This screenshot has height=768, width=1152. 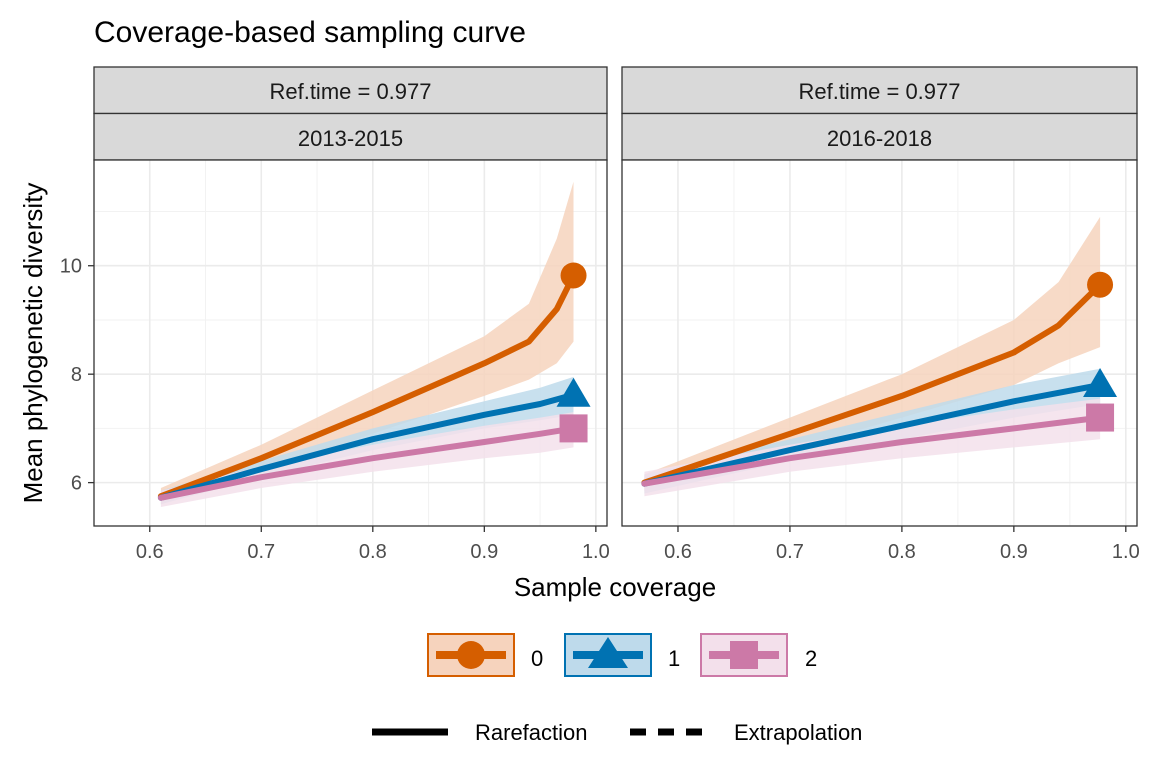 I want to click on y-tick-label: 10, so click(x=71, y=267).